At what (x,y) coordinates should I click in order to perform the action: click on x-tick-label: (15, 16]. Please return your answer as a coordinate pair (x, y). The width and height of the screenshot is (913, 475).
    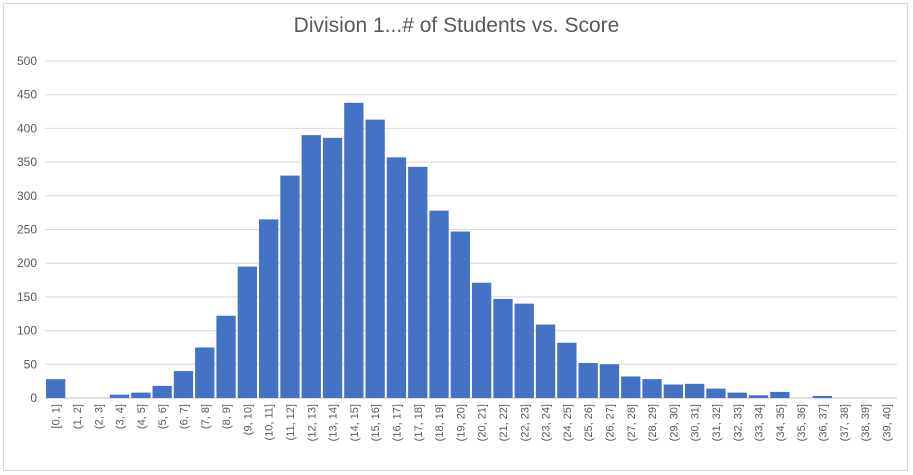
    Looking at the image, I should click on (376, 422).